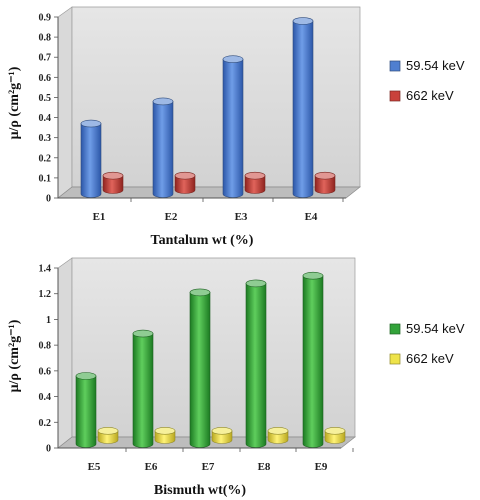 Image resolution: width=480 pixels, height=500 pixels. Describe the element at coordinates (256, 363) in the screenshot. I see `bar-E8-59keV` at that location.